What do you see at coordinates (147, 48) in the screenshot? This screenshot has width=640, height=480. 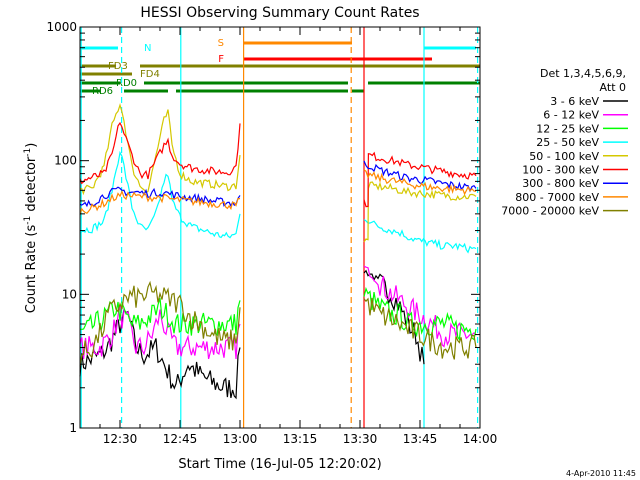 I see `flag-label-n: N` at bounding box center [147, 48].